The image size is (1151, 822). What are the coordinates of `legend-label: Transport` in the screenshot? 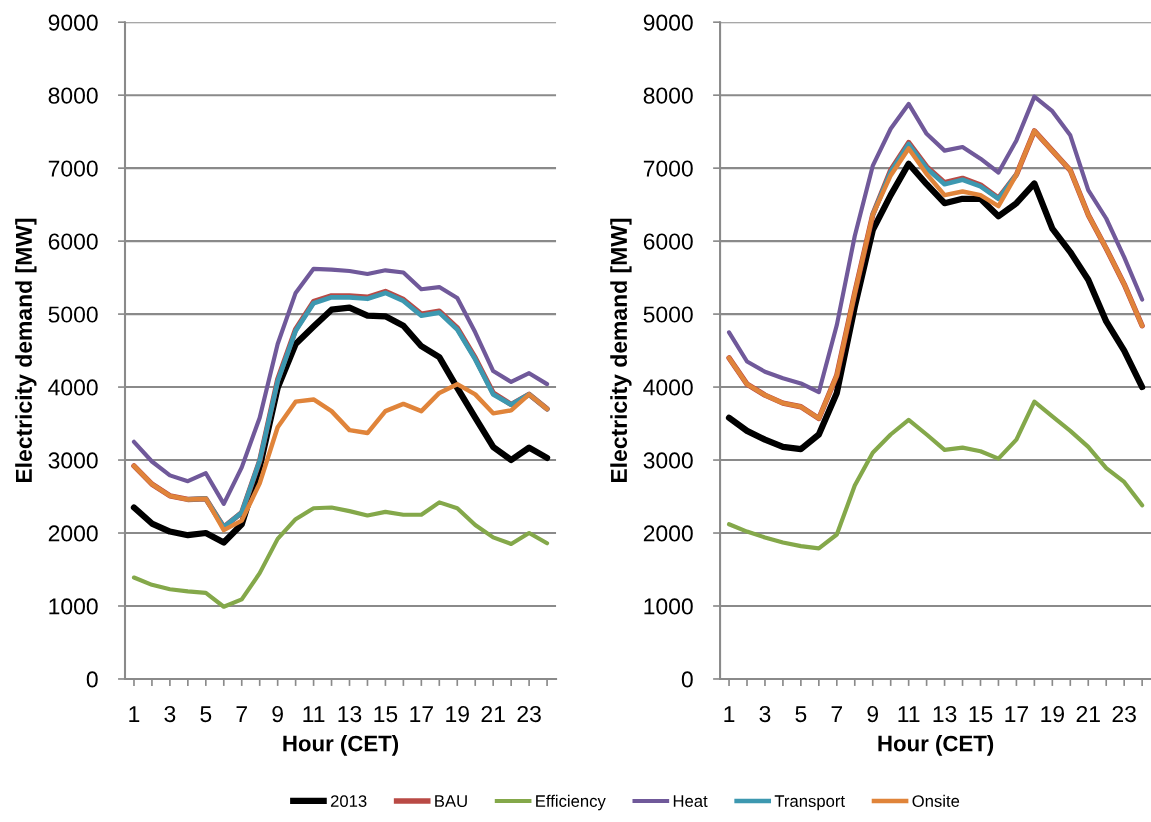 It's located at (809, 803).